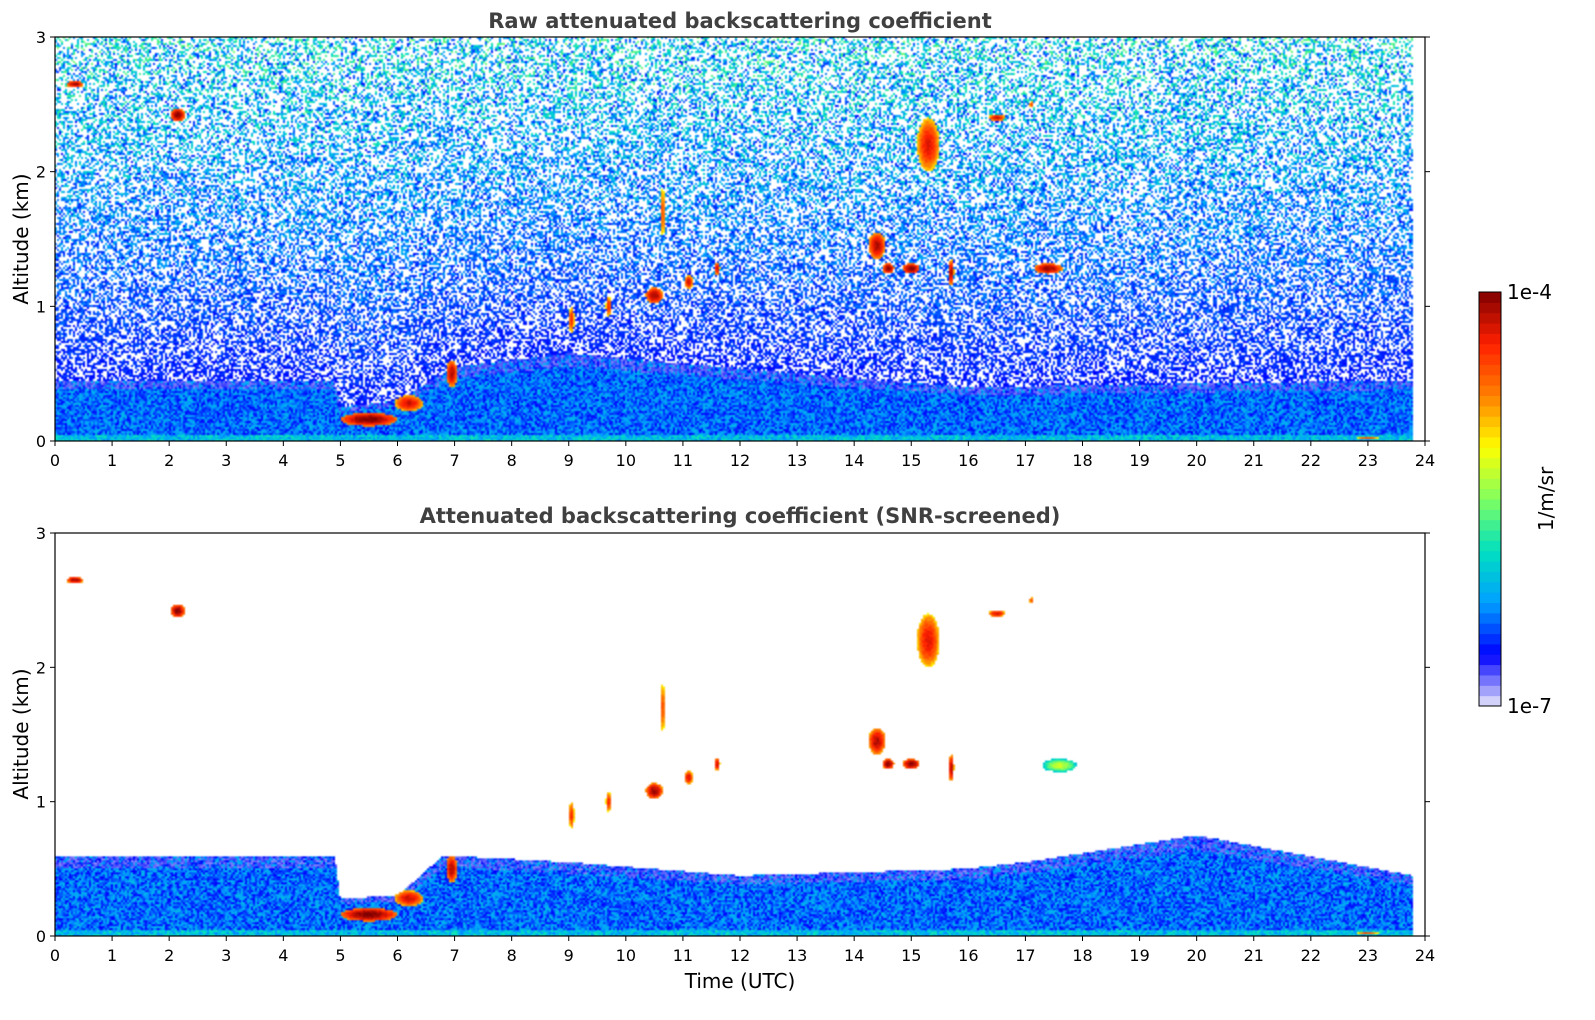  Describe the element at coordinates (112, 460) in the screenshot. I see `x-tick-label: 1` at that location.